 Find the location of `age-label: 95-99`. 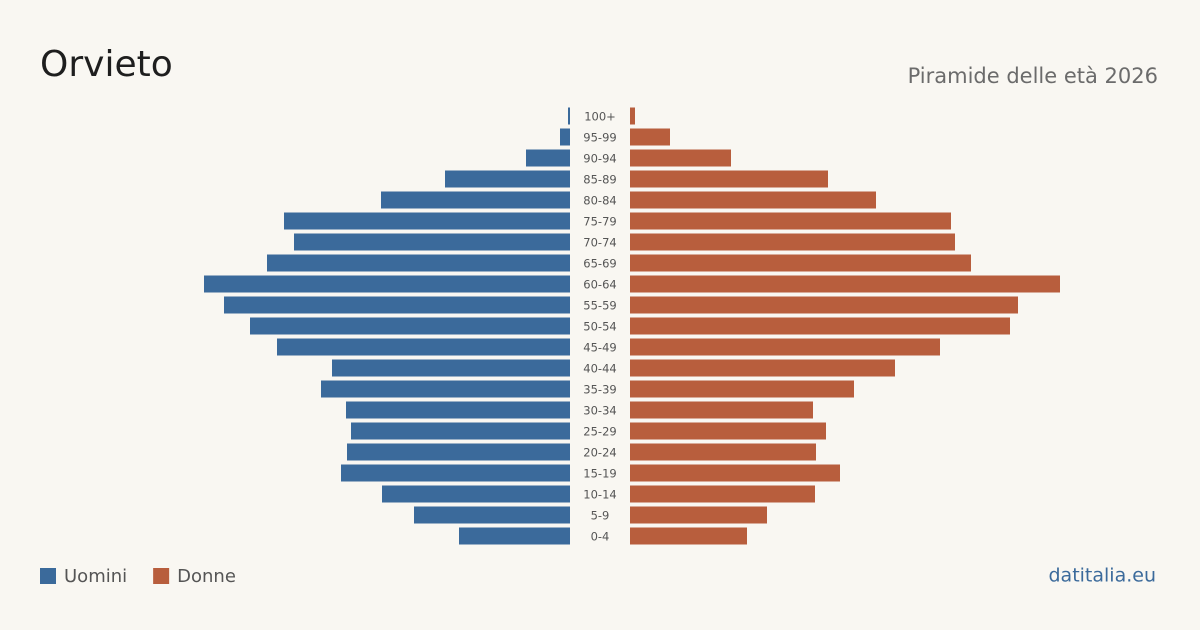

age-label: 95-99 is located at coordinates (599, 138).